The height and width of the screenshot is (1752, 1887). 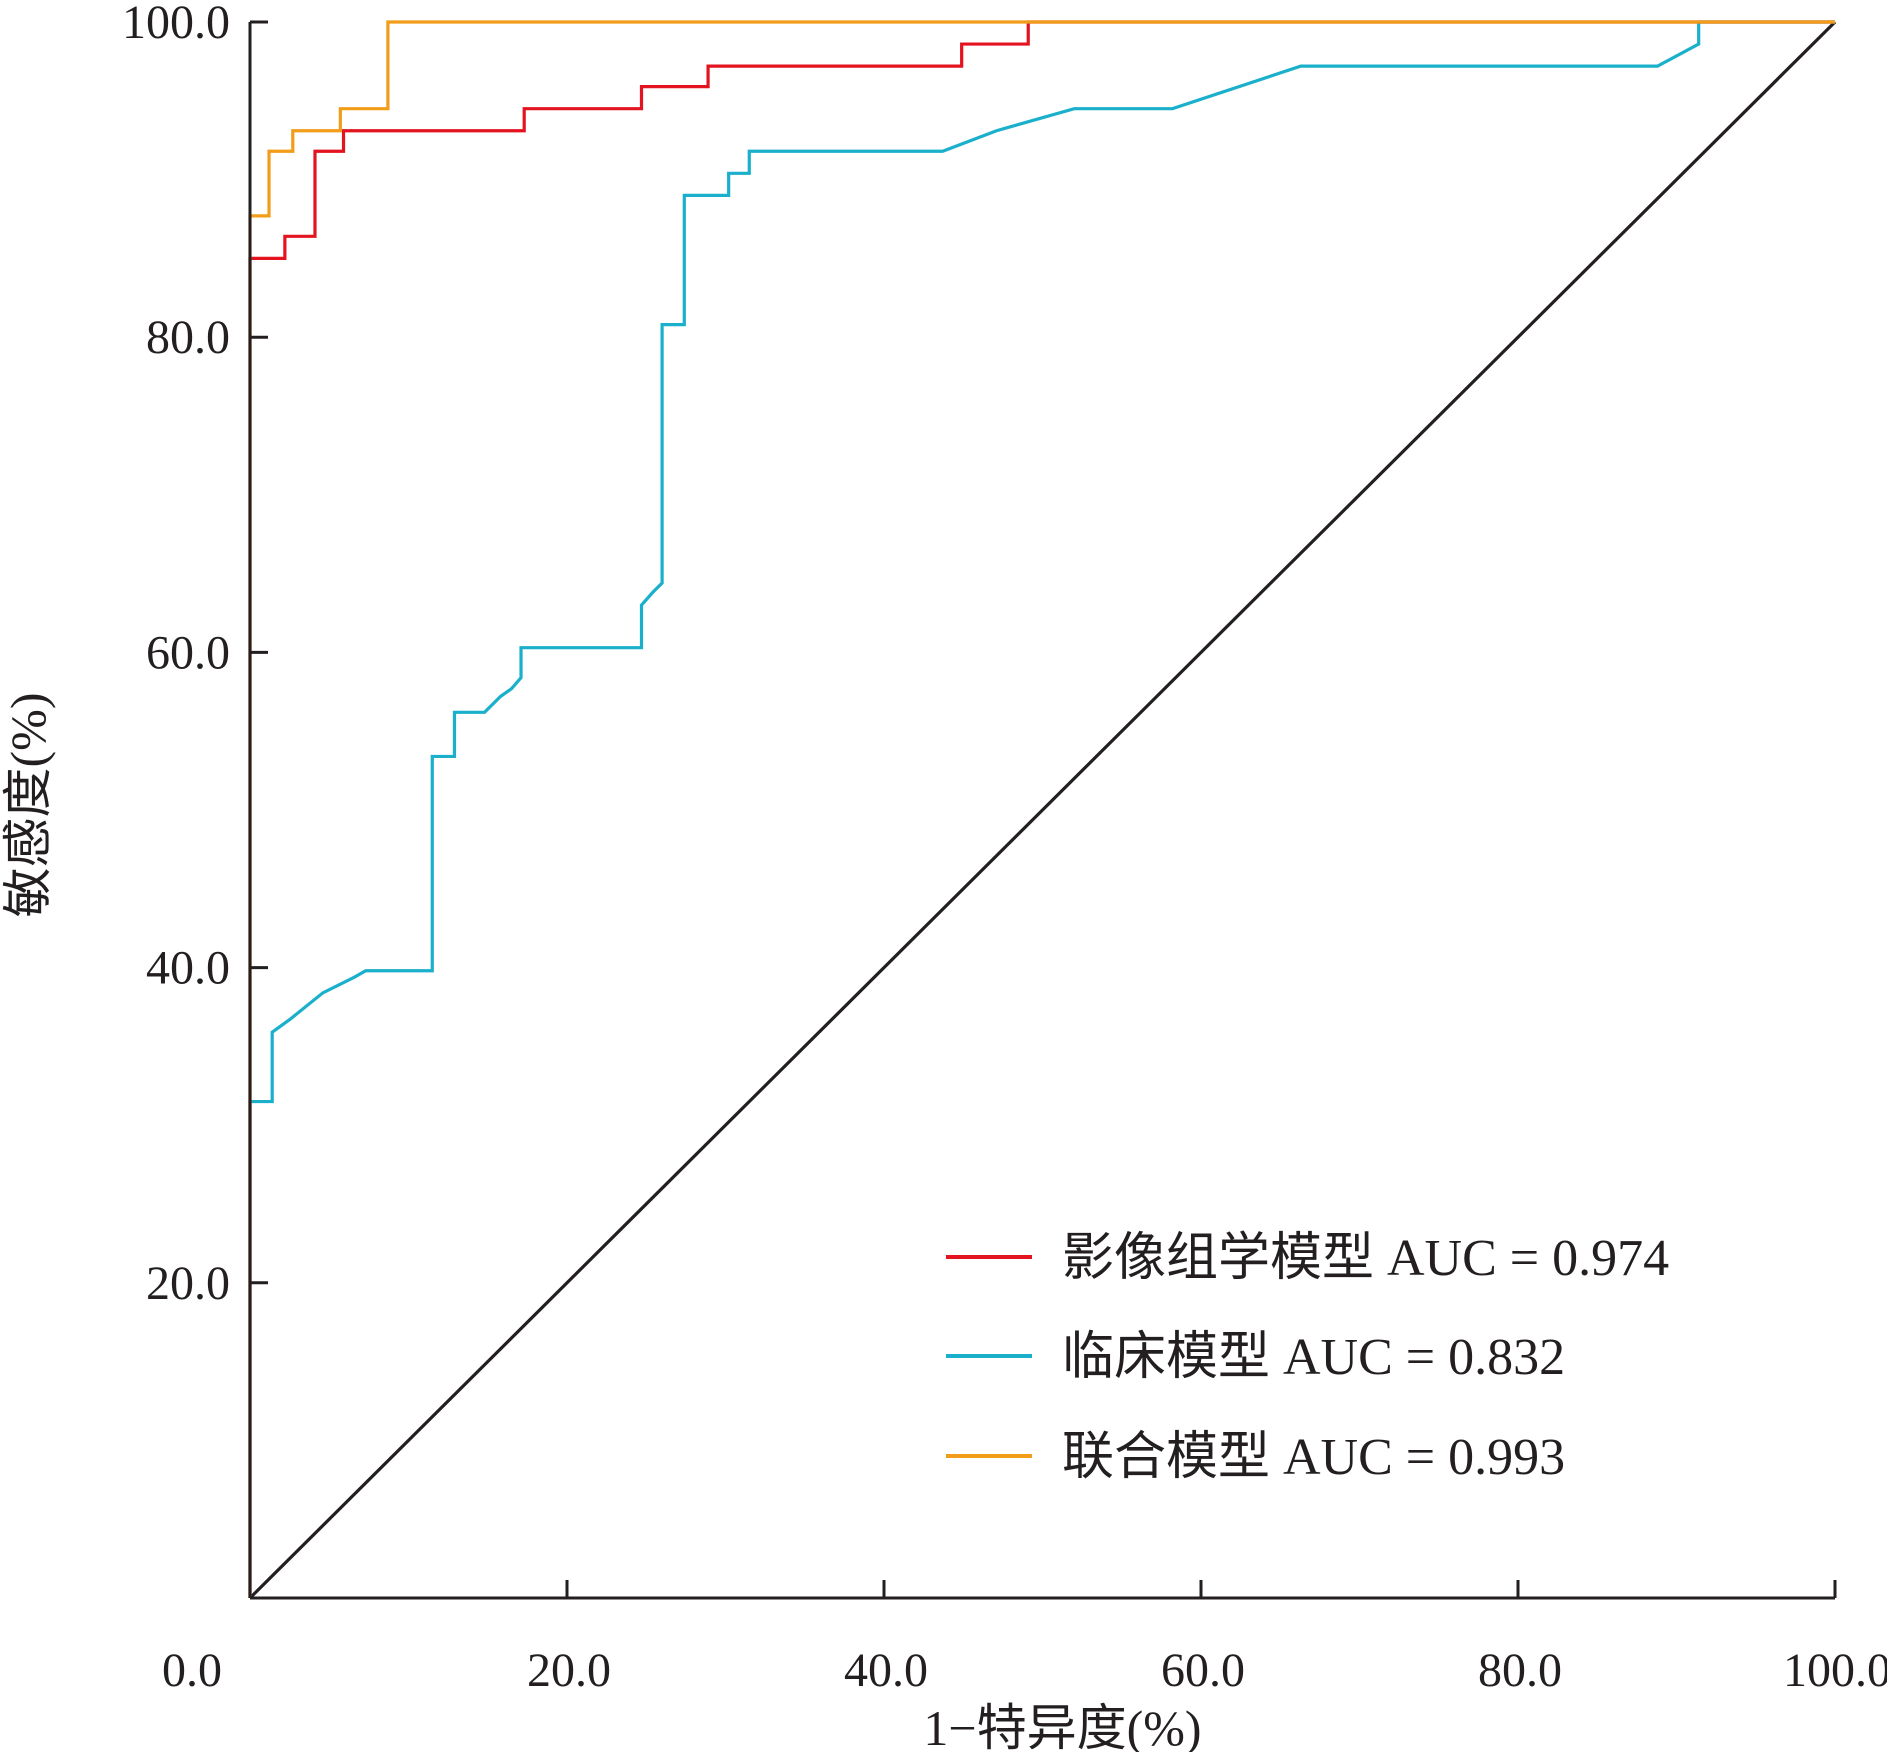 I want to click on x-tick-label: 40.0, so click(x=886, y=1670).